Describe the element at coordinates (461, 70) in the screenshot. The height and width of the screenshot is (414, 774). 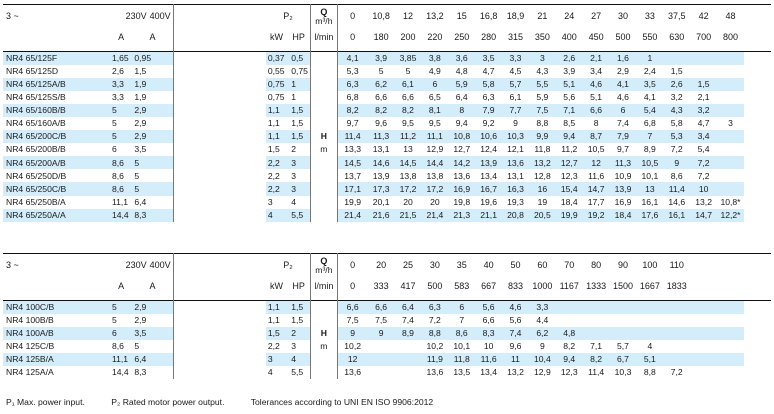
I see `head-value: 4,8` at that location.